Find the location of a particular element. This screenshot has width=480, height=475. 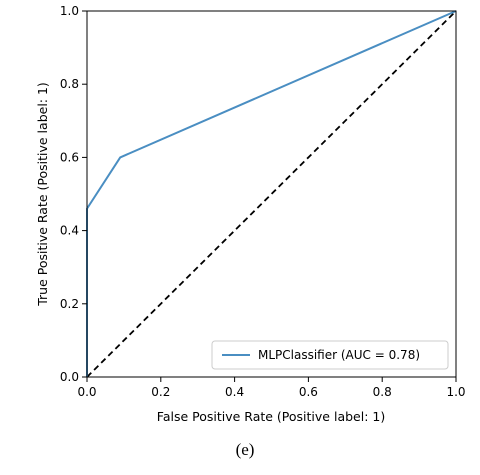

x-tick-label: 0.6 is located at coordinates (308, 392).